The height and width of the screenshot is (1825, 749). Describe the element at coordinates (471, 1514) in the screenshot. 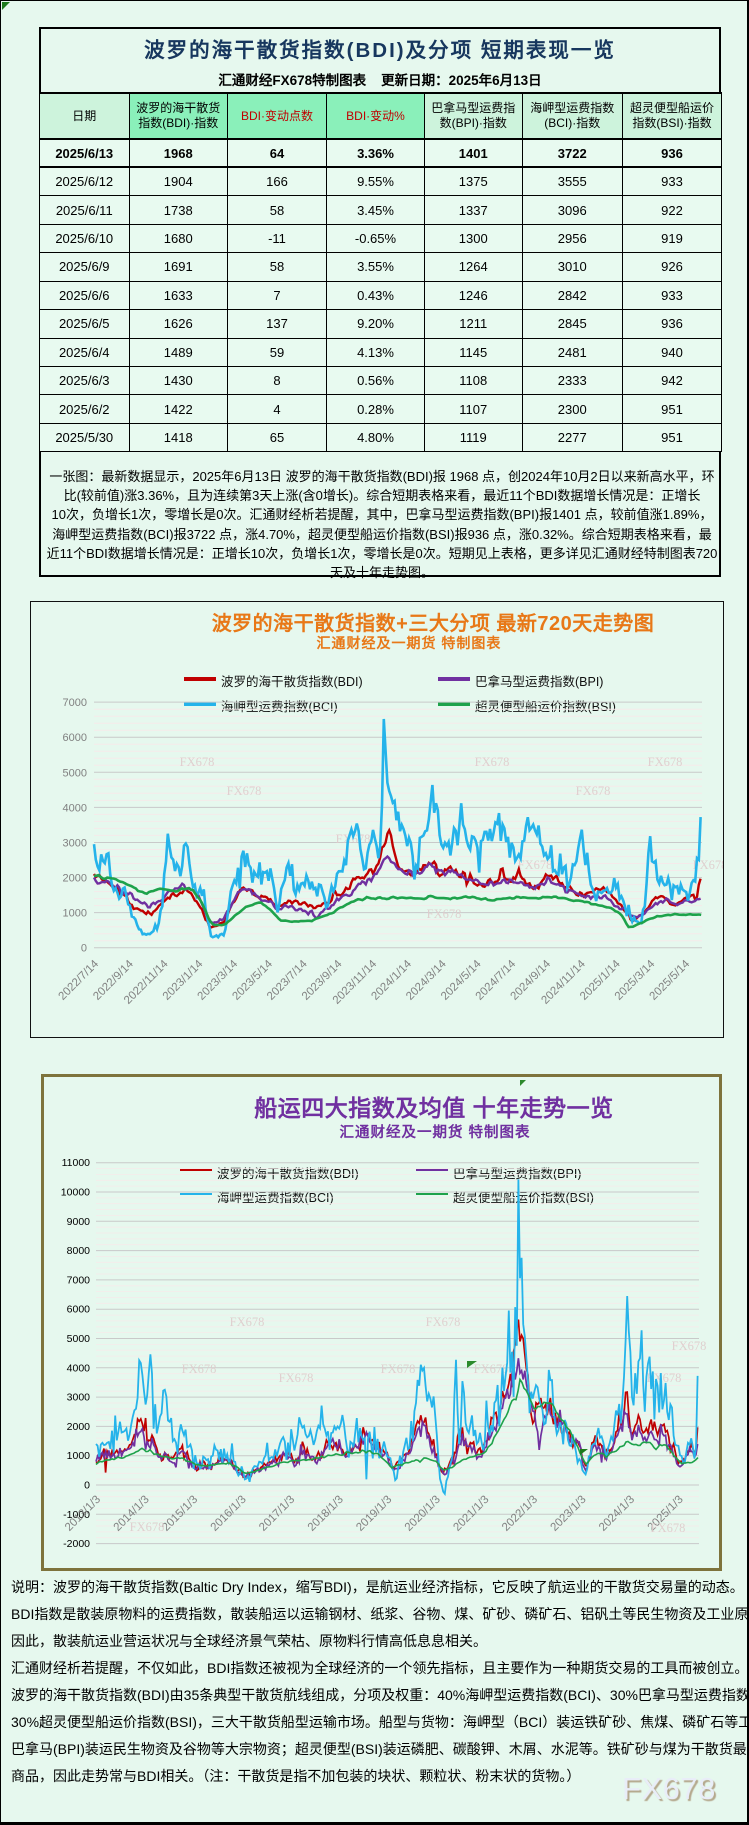

I see `svg-text: 2021/1/3` at that location.